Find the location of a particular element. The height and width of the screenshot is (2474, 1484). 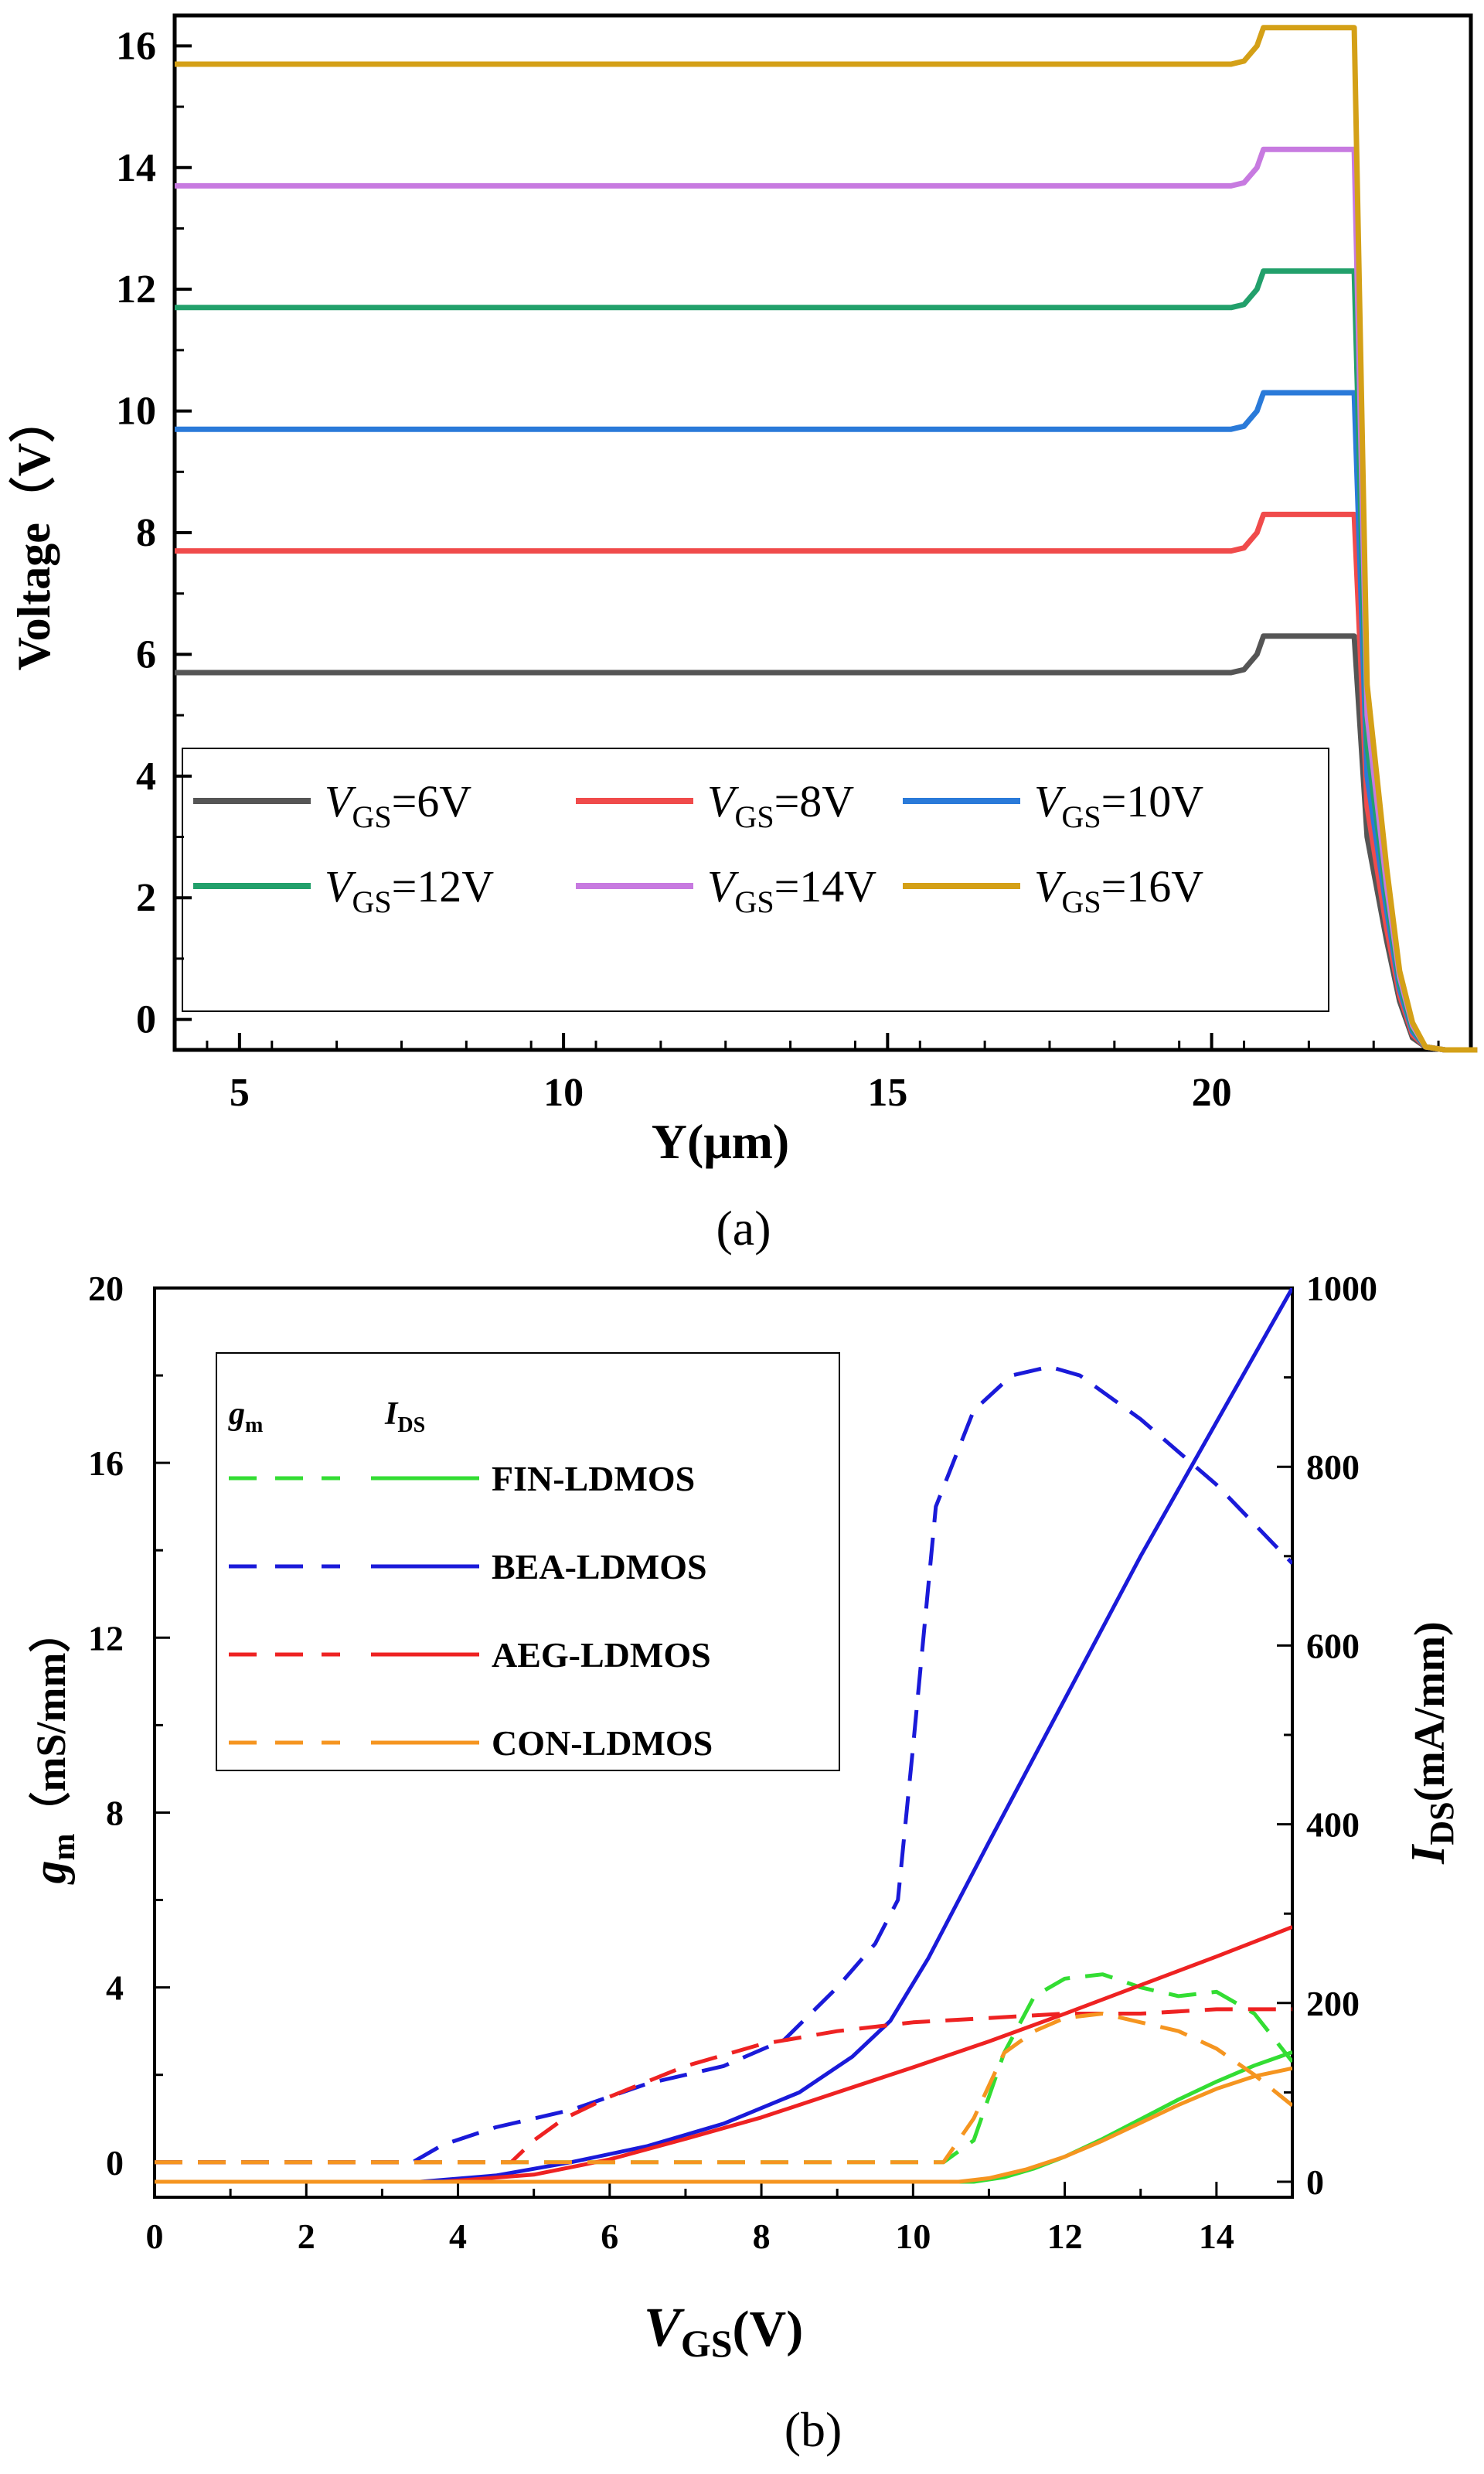

legend-header-gm: gm is located at coordinates (245, 1416).